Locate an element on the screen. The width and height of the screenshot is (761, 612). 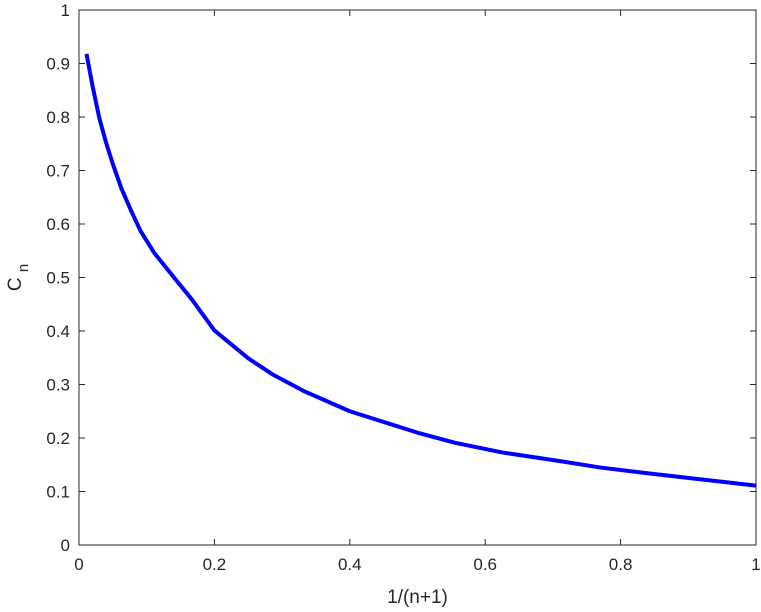
y-tick-label: 0.3 is located at coordinates (58, 385).